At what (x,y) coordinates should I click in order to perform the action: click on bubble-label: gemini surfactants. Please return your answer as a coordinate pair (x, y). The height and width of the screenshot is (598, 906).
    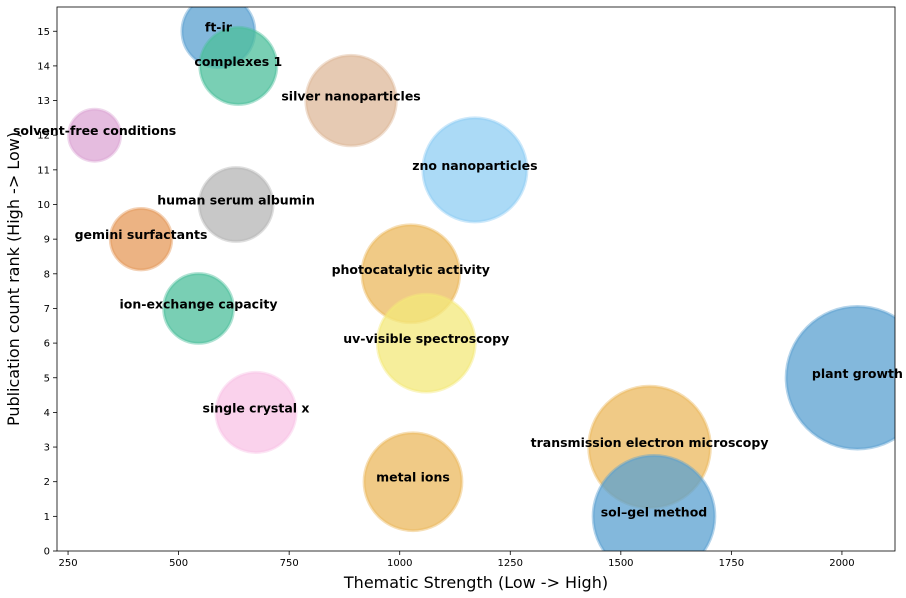
    Looking at the image, I should click on (141, 234).